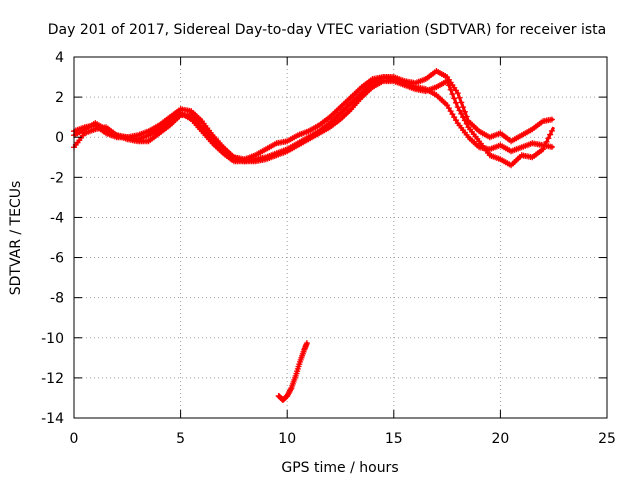  Describe the element at coordinates (394, 439) in the screenshot. I see `x-tick-label: 15` at that location.